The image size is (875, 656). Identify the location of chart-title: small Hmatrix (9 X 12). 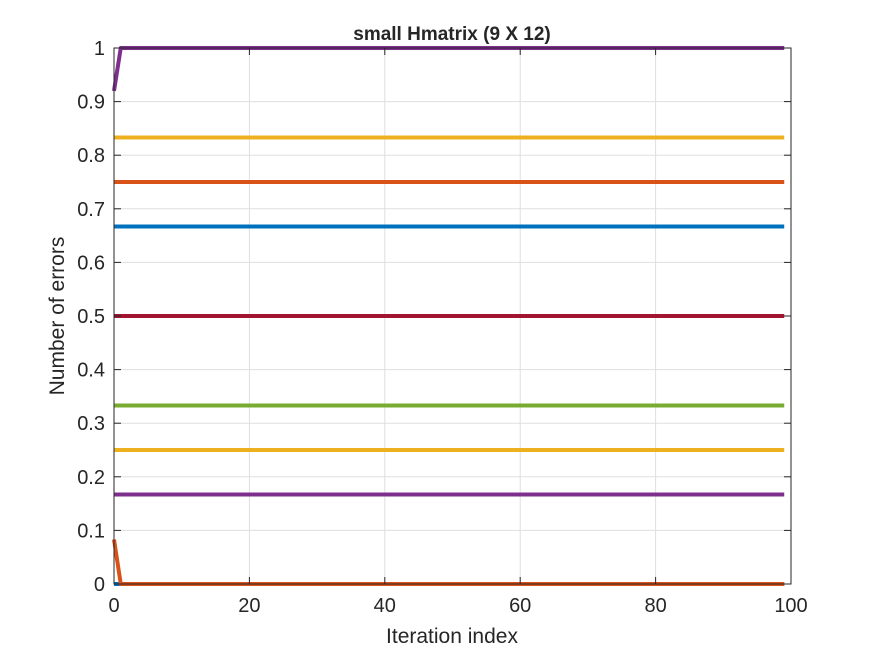
(451, 34).